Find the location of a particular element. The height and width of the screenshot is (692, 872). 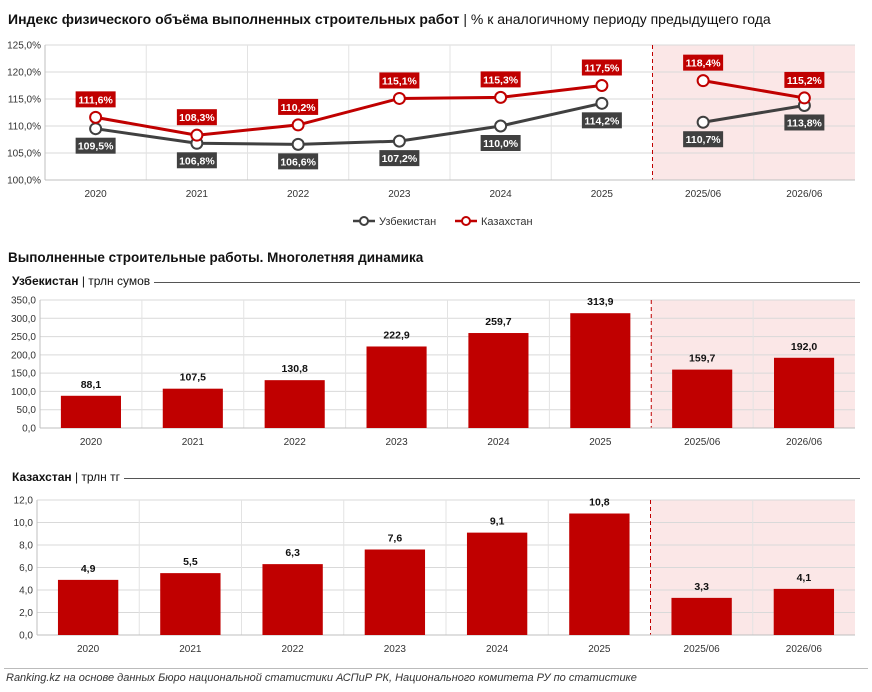

y-tick-label-kz: 12,0 is located at coordinates (24, 501).